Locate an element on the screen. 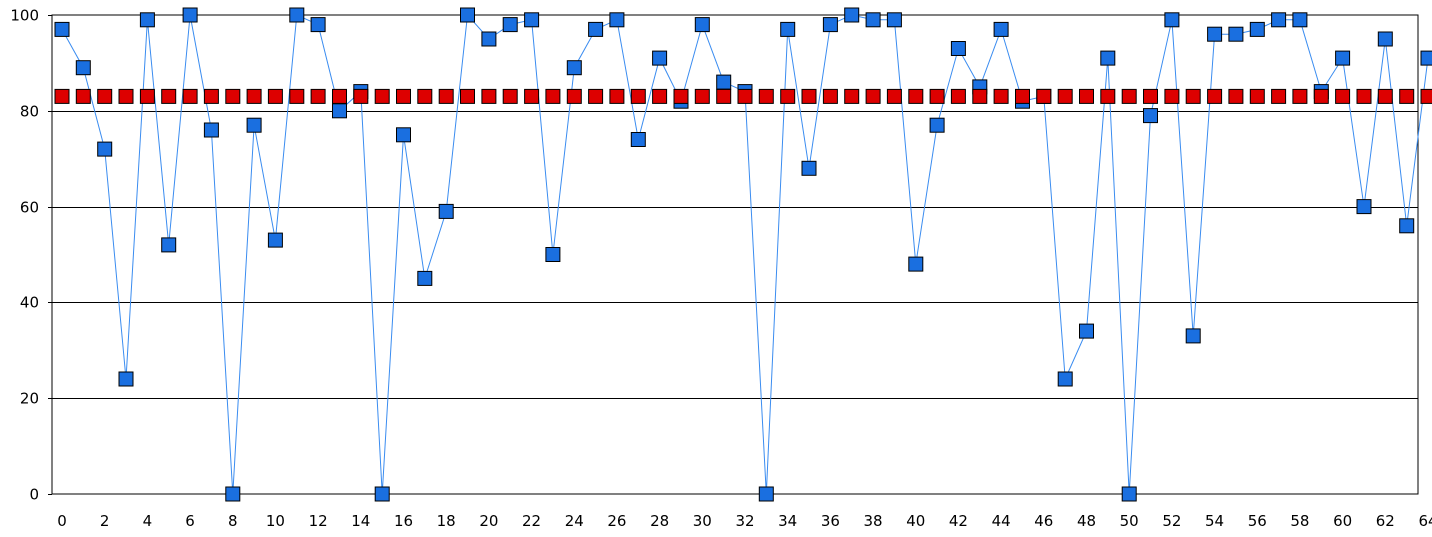  x-tick-label: 36 is located at coordinates (830, 521).